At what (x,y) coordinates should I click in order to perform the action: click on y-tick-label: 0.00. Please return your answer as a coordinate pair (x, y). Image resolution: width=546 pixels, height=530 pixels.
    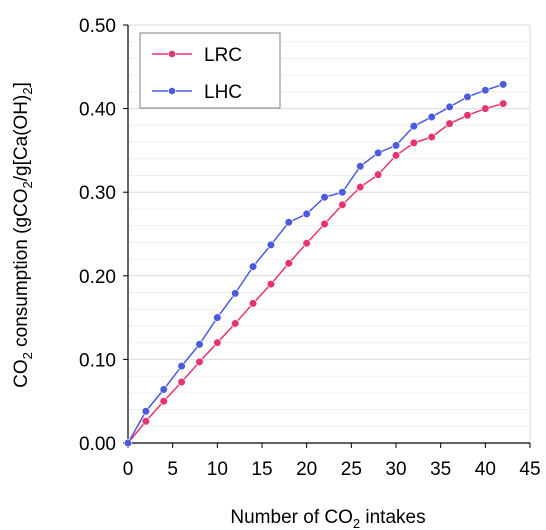
    Looking at the image, I should click on (97, 444).